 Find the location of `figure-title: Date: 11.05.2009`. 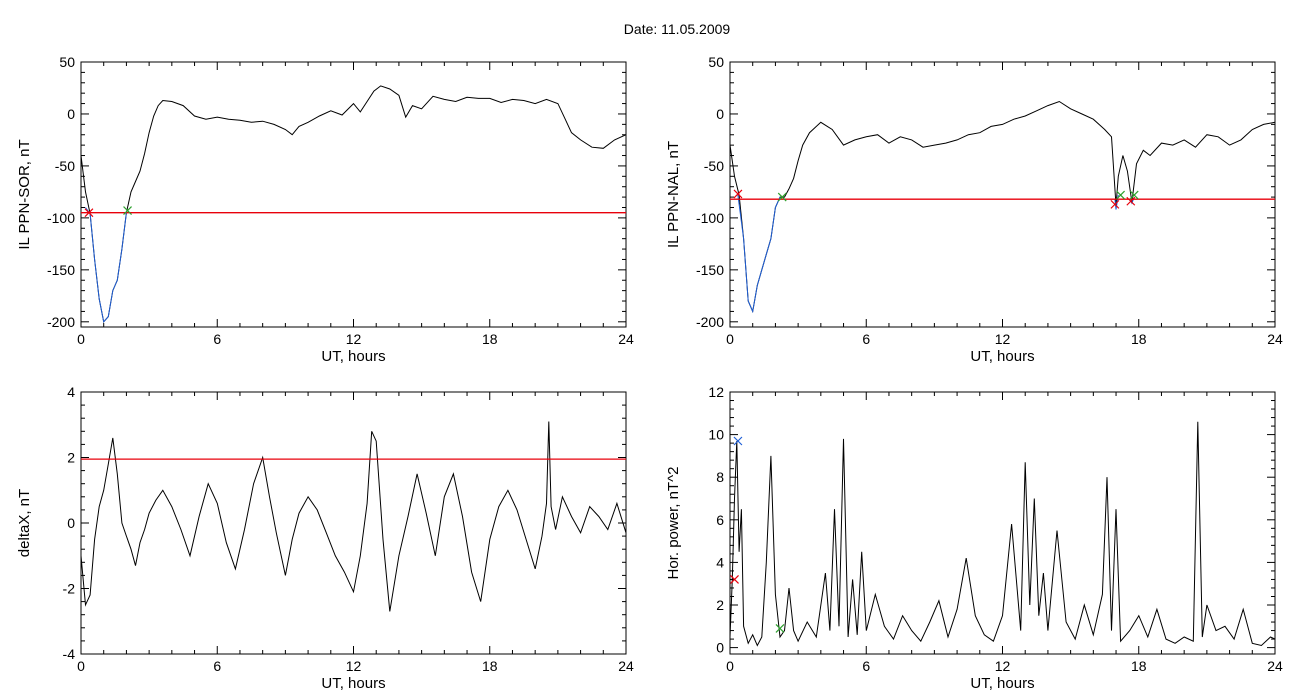

figure-title: Date: 11.05.2009 is located at coordinates (677, 29).